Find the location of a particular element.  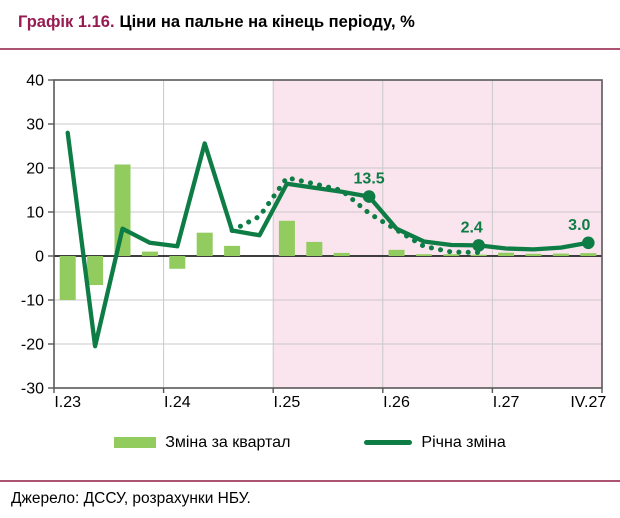

y-tick--20: -20 is located at coordinates (32, 344).